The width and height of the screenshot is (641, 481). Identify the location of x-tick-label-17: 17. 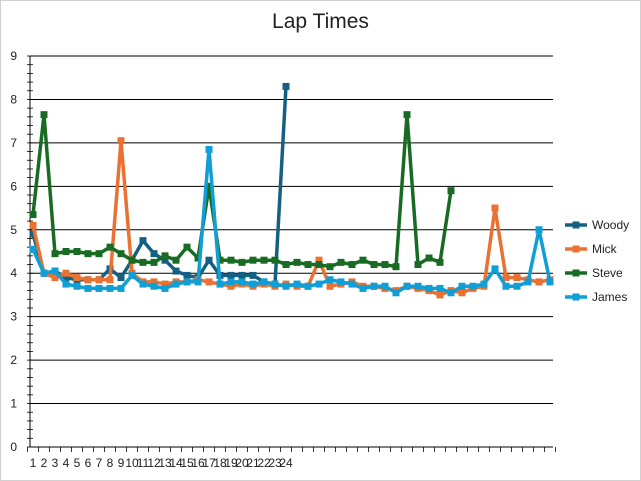
(209, 463).